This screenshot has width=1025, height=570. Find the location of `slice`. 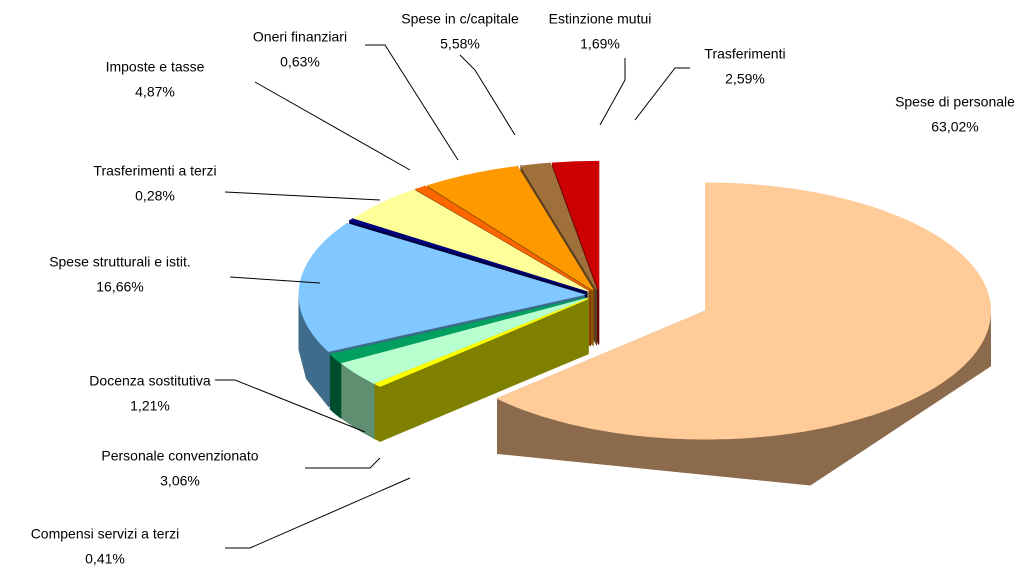

slice is located at coordinates (481, 370).